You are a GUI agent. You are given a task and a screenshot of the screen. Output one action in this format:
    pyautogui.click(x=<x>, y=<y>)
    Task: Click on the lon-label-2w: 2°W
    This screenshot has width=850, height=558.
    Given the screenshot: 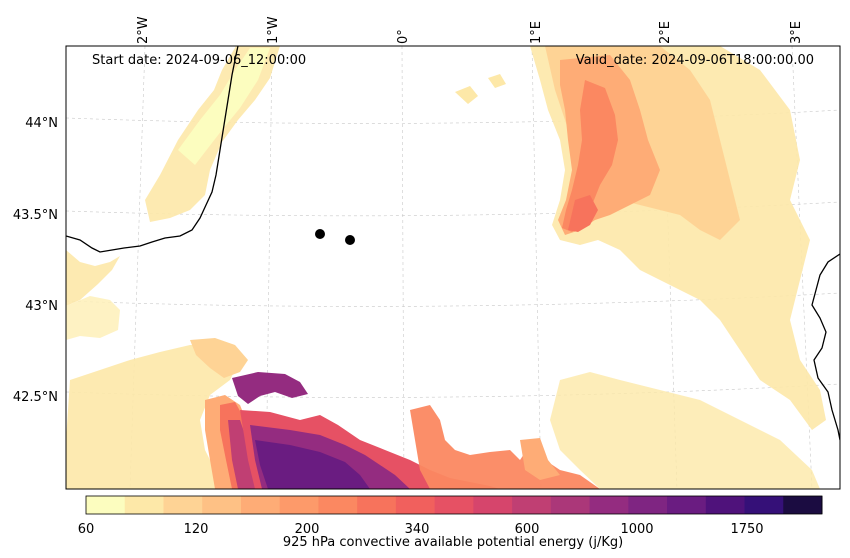 What is the action you would take?
    pyautogui.click(x=143, y=30)
    